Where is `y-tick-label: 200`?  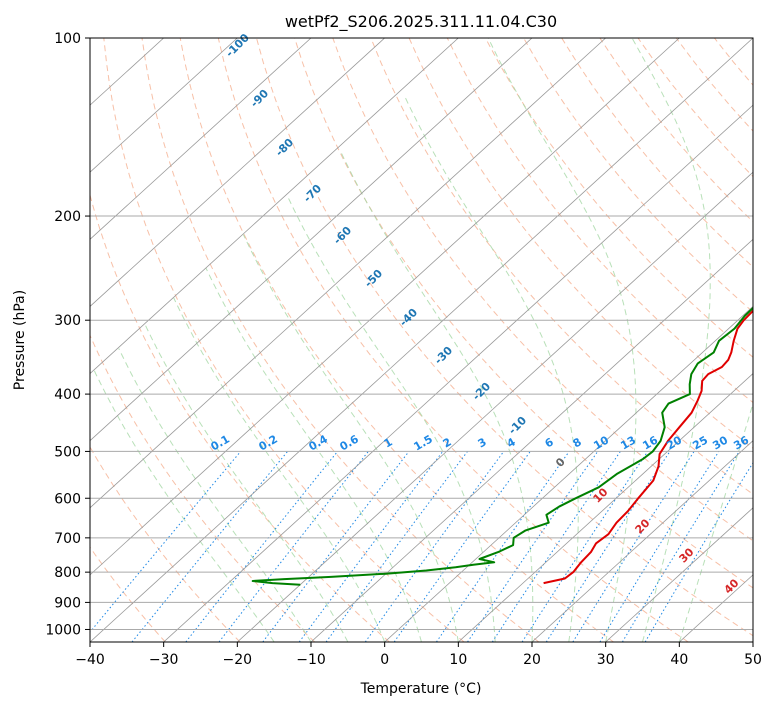
y-tick-label: 200 is located at coordinates (67, 217).